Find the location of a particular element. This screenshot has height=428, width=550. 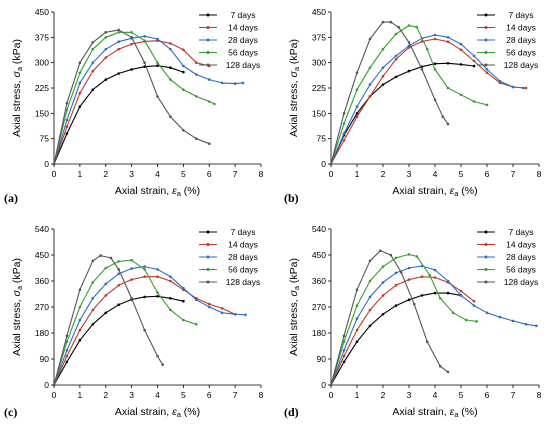

x-tick-label: 1 is located at coordinates (80, 174).